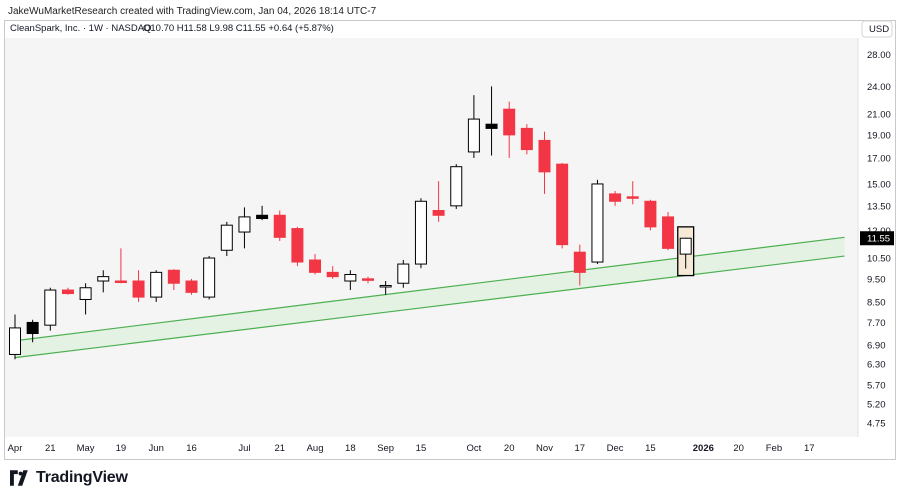  Describe the element at coordinates (879, 115) in the screenshot. I see `y-tick-label-2: 21.00` at that location.